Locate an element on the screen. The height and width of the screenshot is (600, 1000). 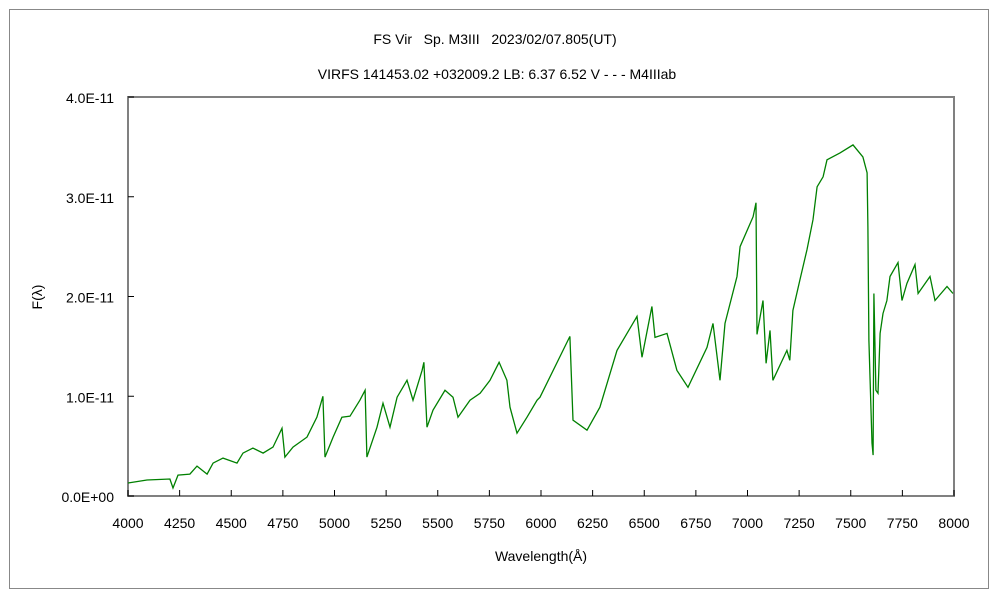
y-axis-label: F(λ) is located at coordinates (37, 297).